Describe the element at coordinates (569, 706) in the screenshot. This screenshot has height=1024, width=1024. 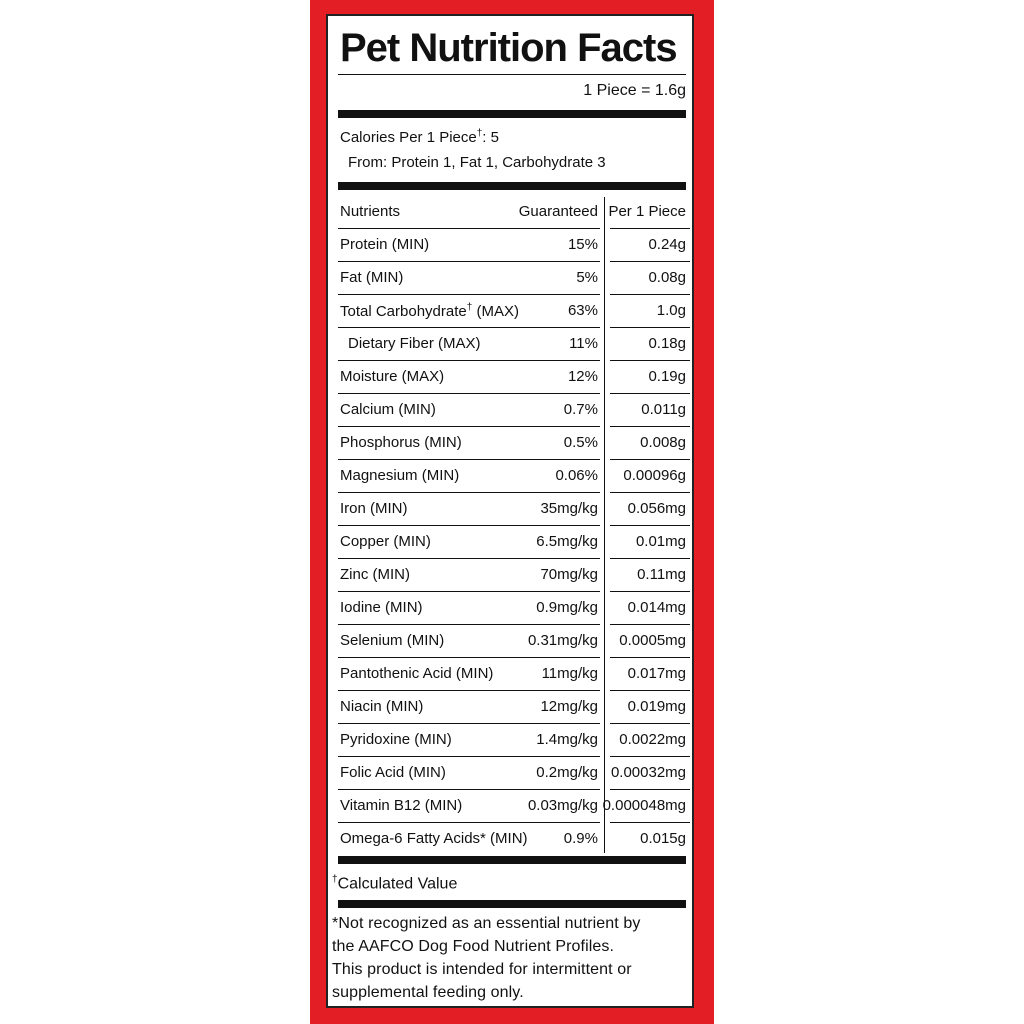
I see `guaranteed-value: 12mg/kg` at that location.